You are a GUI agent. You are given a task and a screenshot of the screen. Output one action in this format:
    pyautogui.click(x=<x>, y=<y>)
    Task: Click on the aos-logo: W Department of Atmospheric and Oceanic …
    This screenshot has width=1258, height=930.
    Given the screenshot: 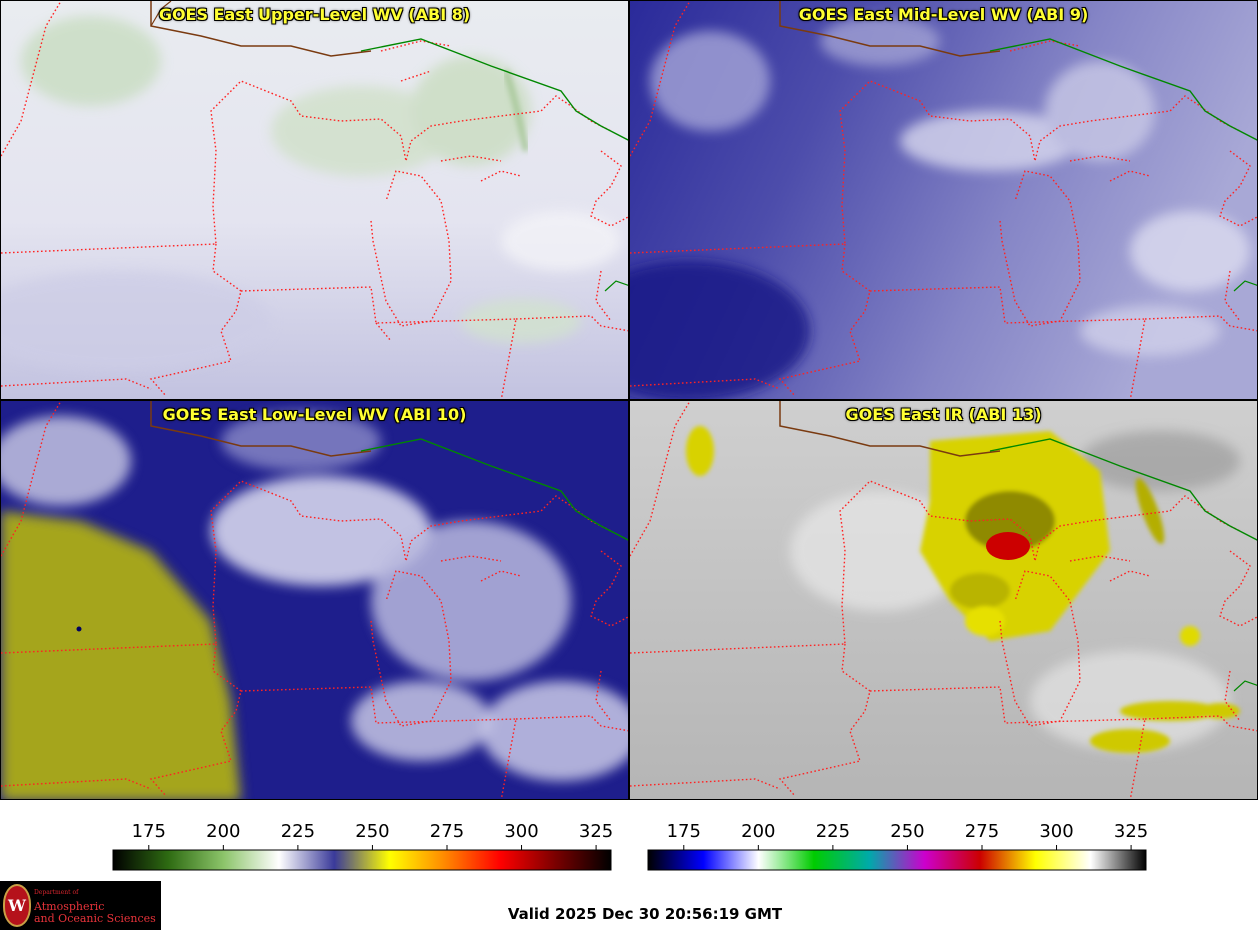 What is the action you would take?
    pyautogui.click(x=80, y=905)
    